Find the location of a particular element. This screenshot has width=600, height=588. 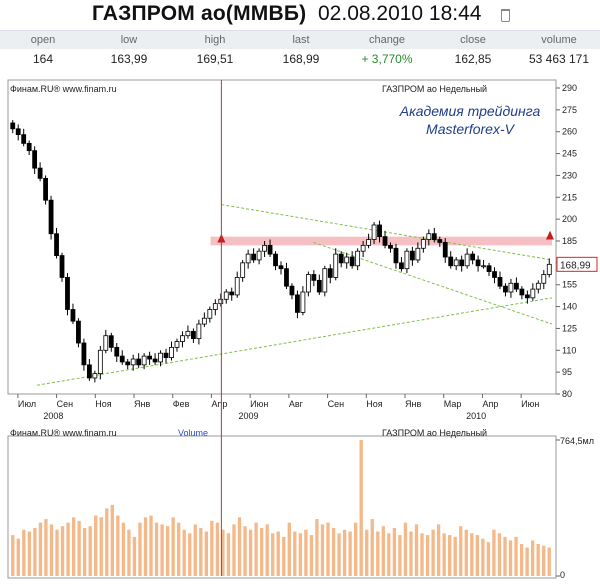

quote-value-close: 162,85 is located at coordinates (473, 59).